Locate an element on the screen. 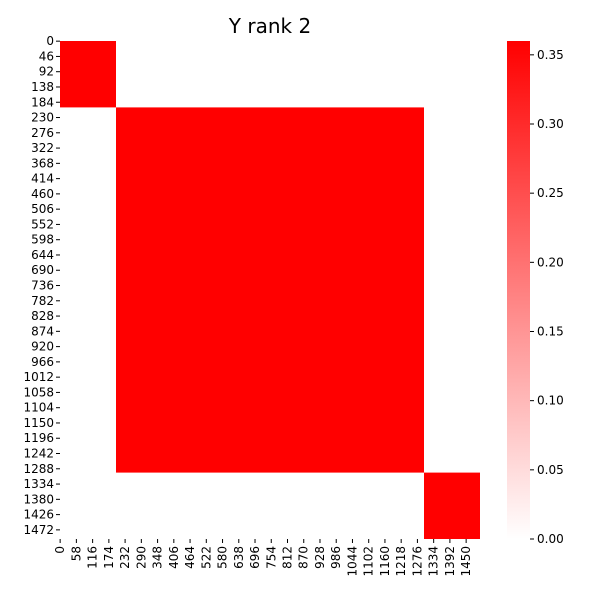 Image resolution: width=600 pixels, height=600 pixels. row-tick-label: 184 is located at coordinates (42, 102).